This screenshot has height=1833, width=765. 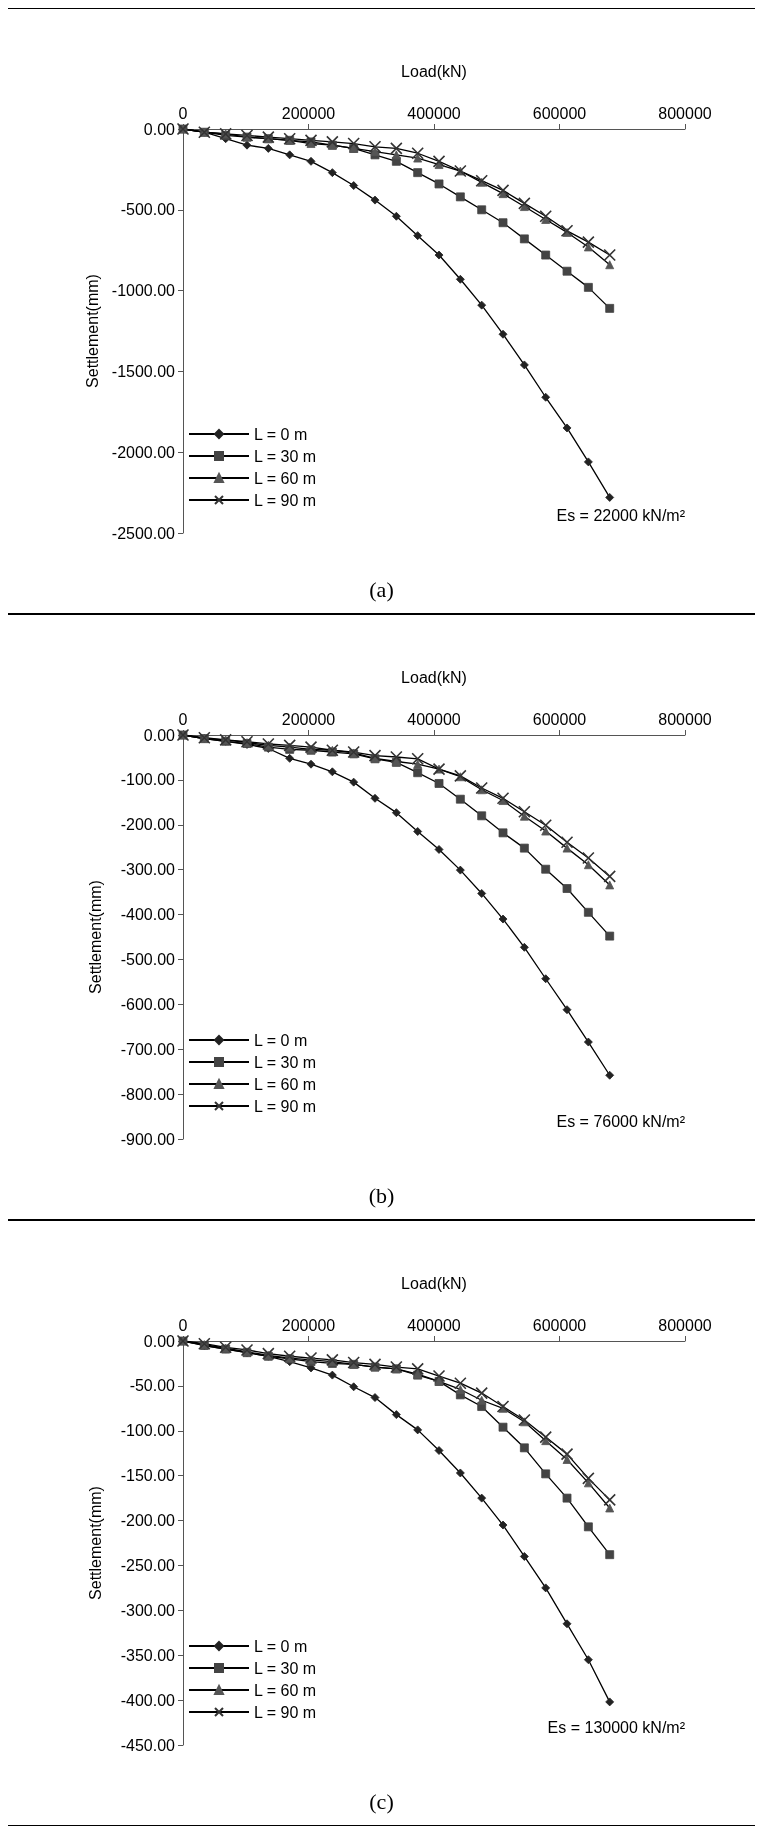 I want to click on annotation: Es = 130000 kN/m², so click(x=616, y=1727).